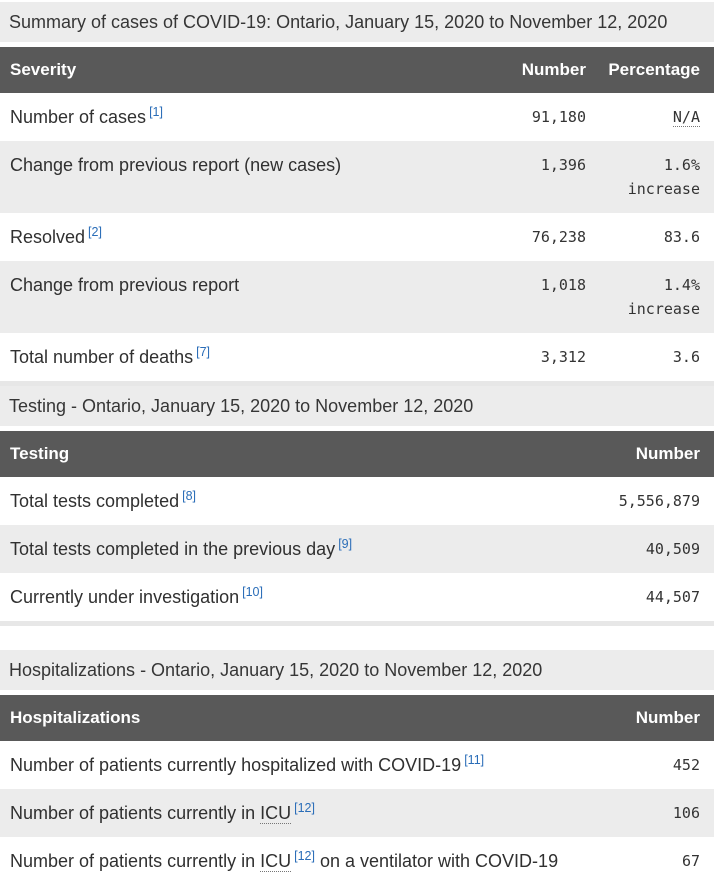 The image size is (714, 880). Describe the element at coordinates (686, 765) in the screenshot. I see `number-cell: 452` at that location.